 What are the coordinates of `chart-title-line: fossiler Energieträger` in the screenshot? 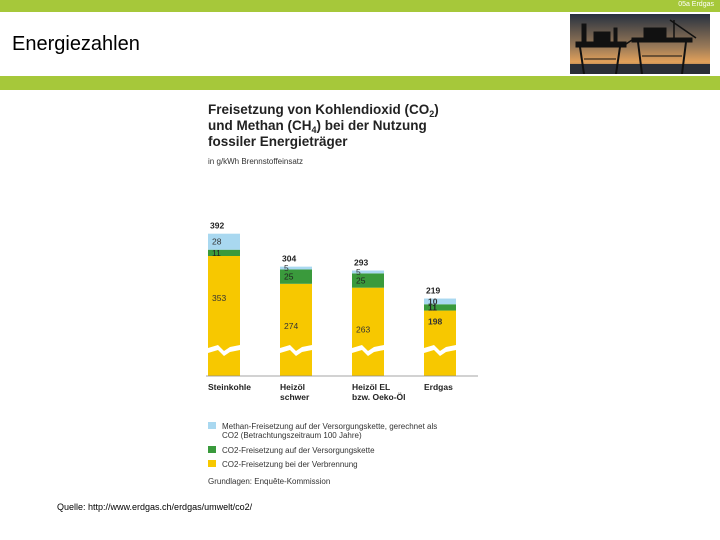 It's located at (278, 141).